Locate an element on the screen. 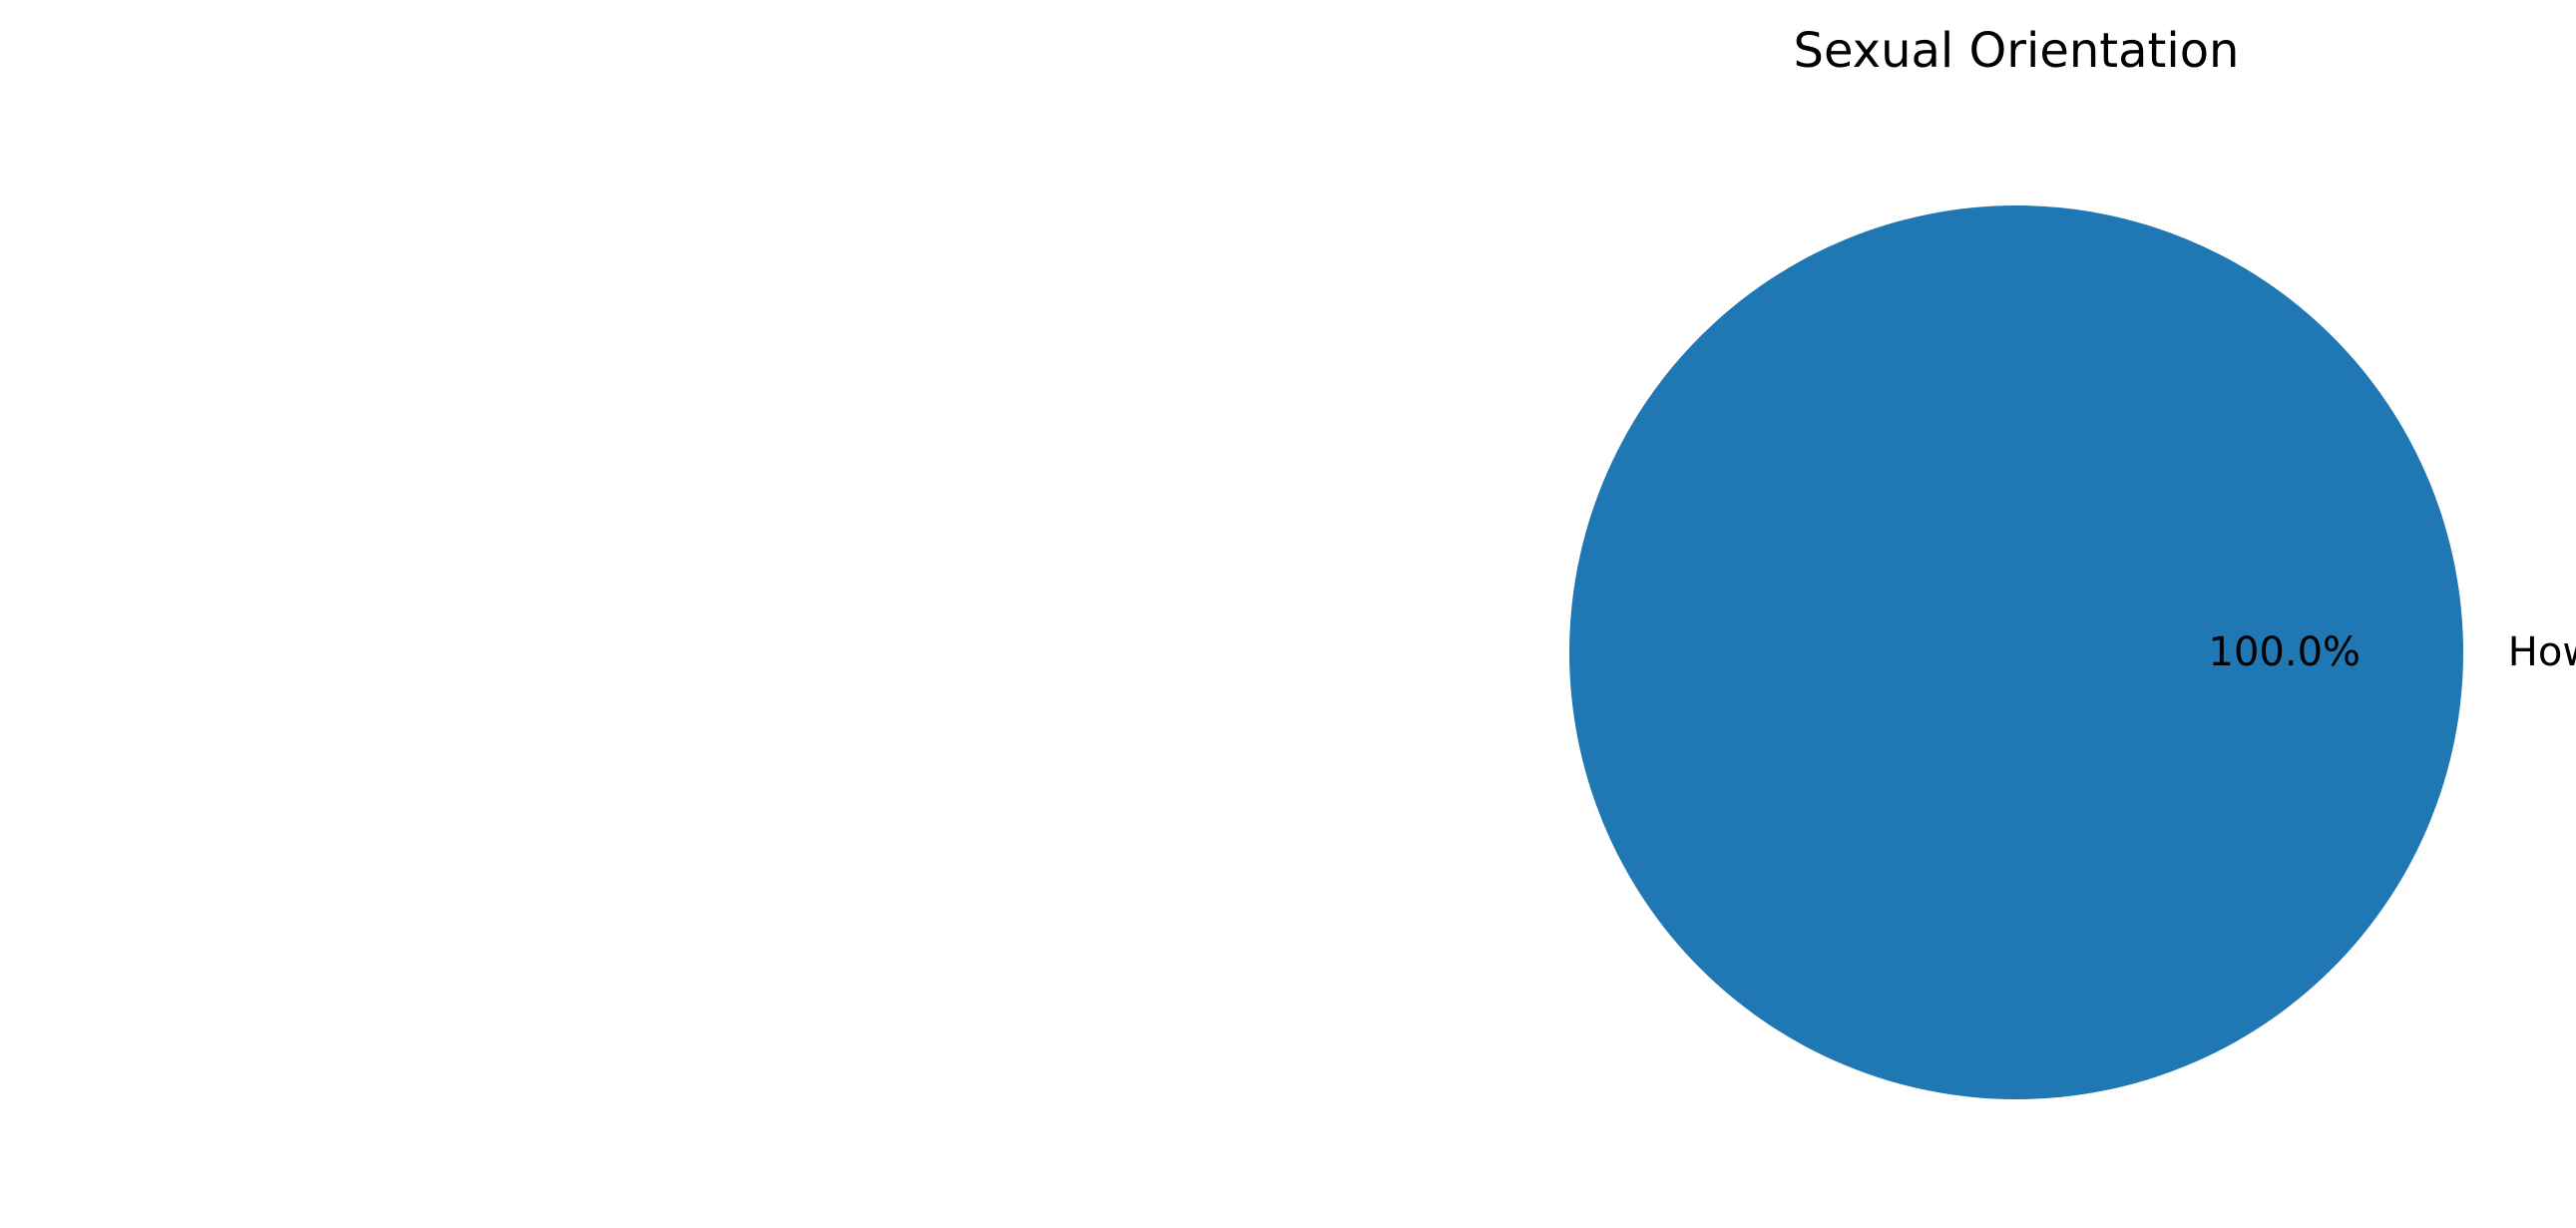 The width and height of the screenshot is (2576, 1228). slice-percent-label: 100.0% is located at coordinates (2285, 652).